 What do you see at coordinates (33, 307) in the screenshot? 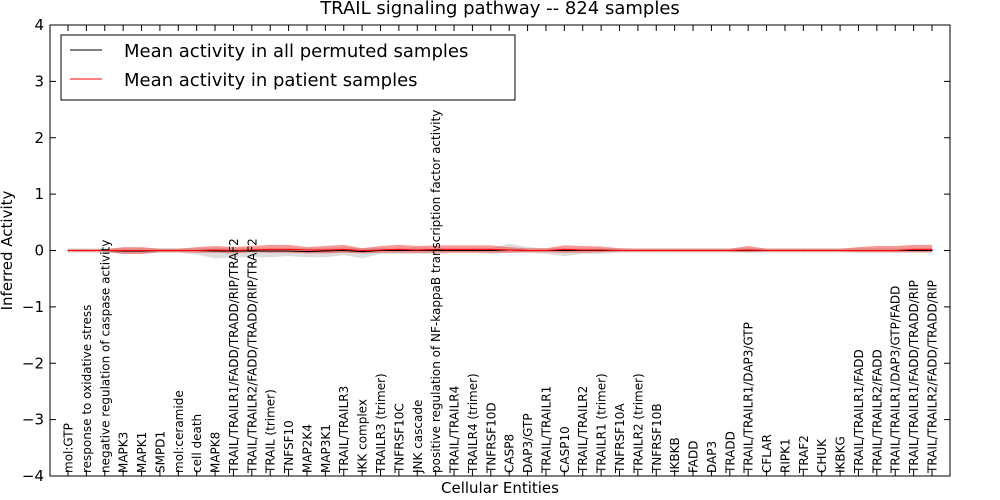
I see `y-tick-label: −1` at bounding box center [33, 307].